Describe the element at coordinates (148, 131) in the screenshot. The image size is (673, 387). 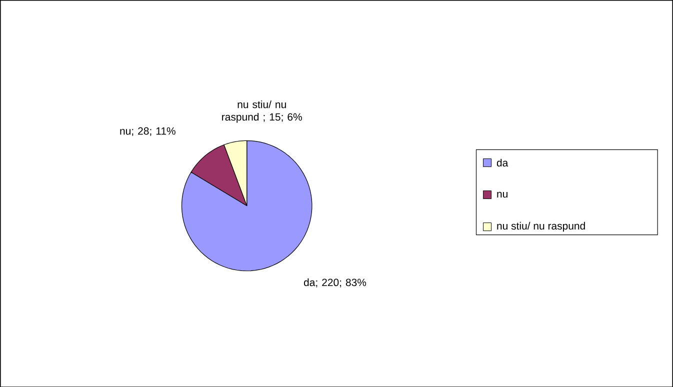
I see `data-label: nu; 28; 11%` at that location.